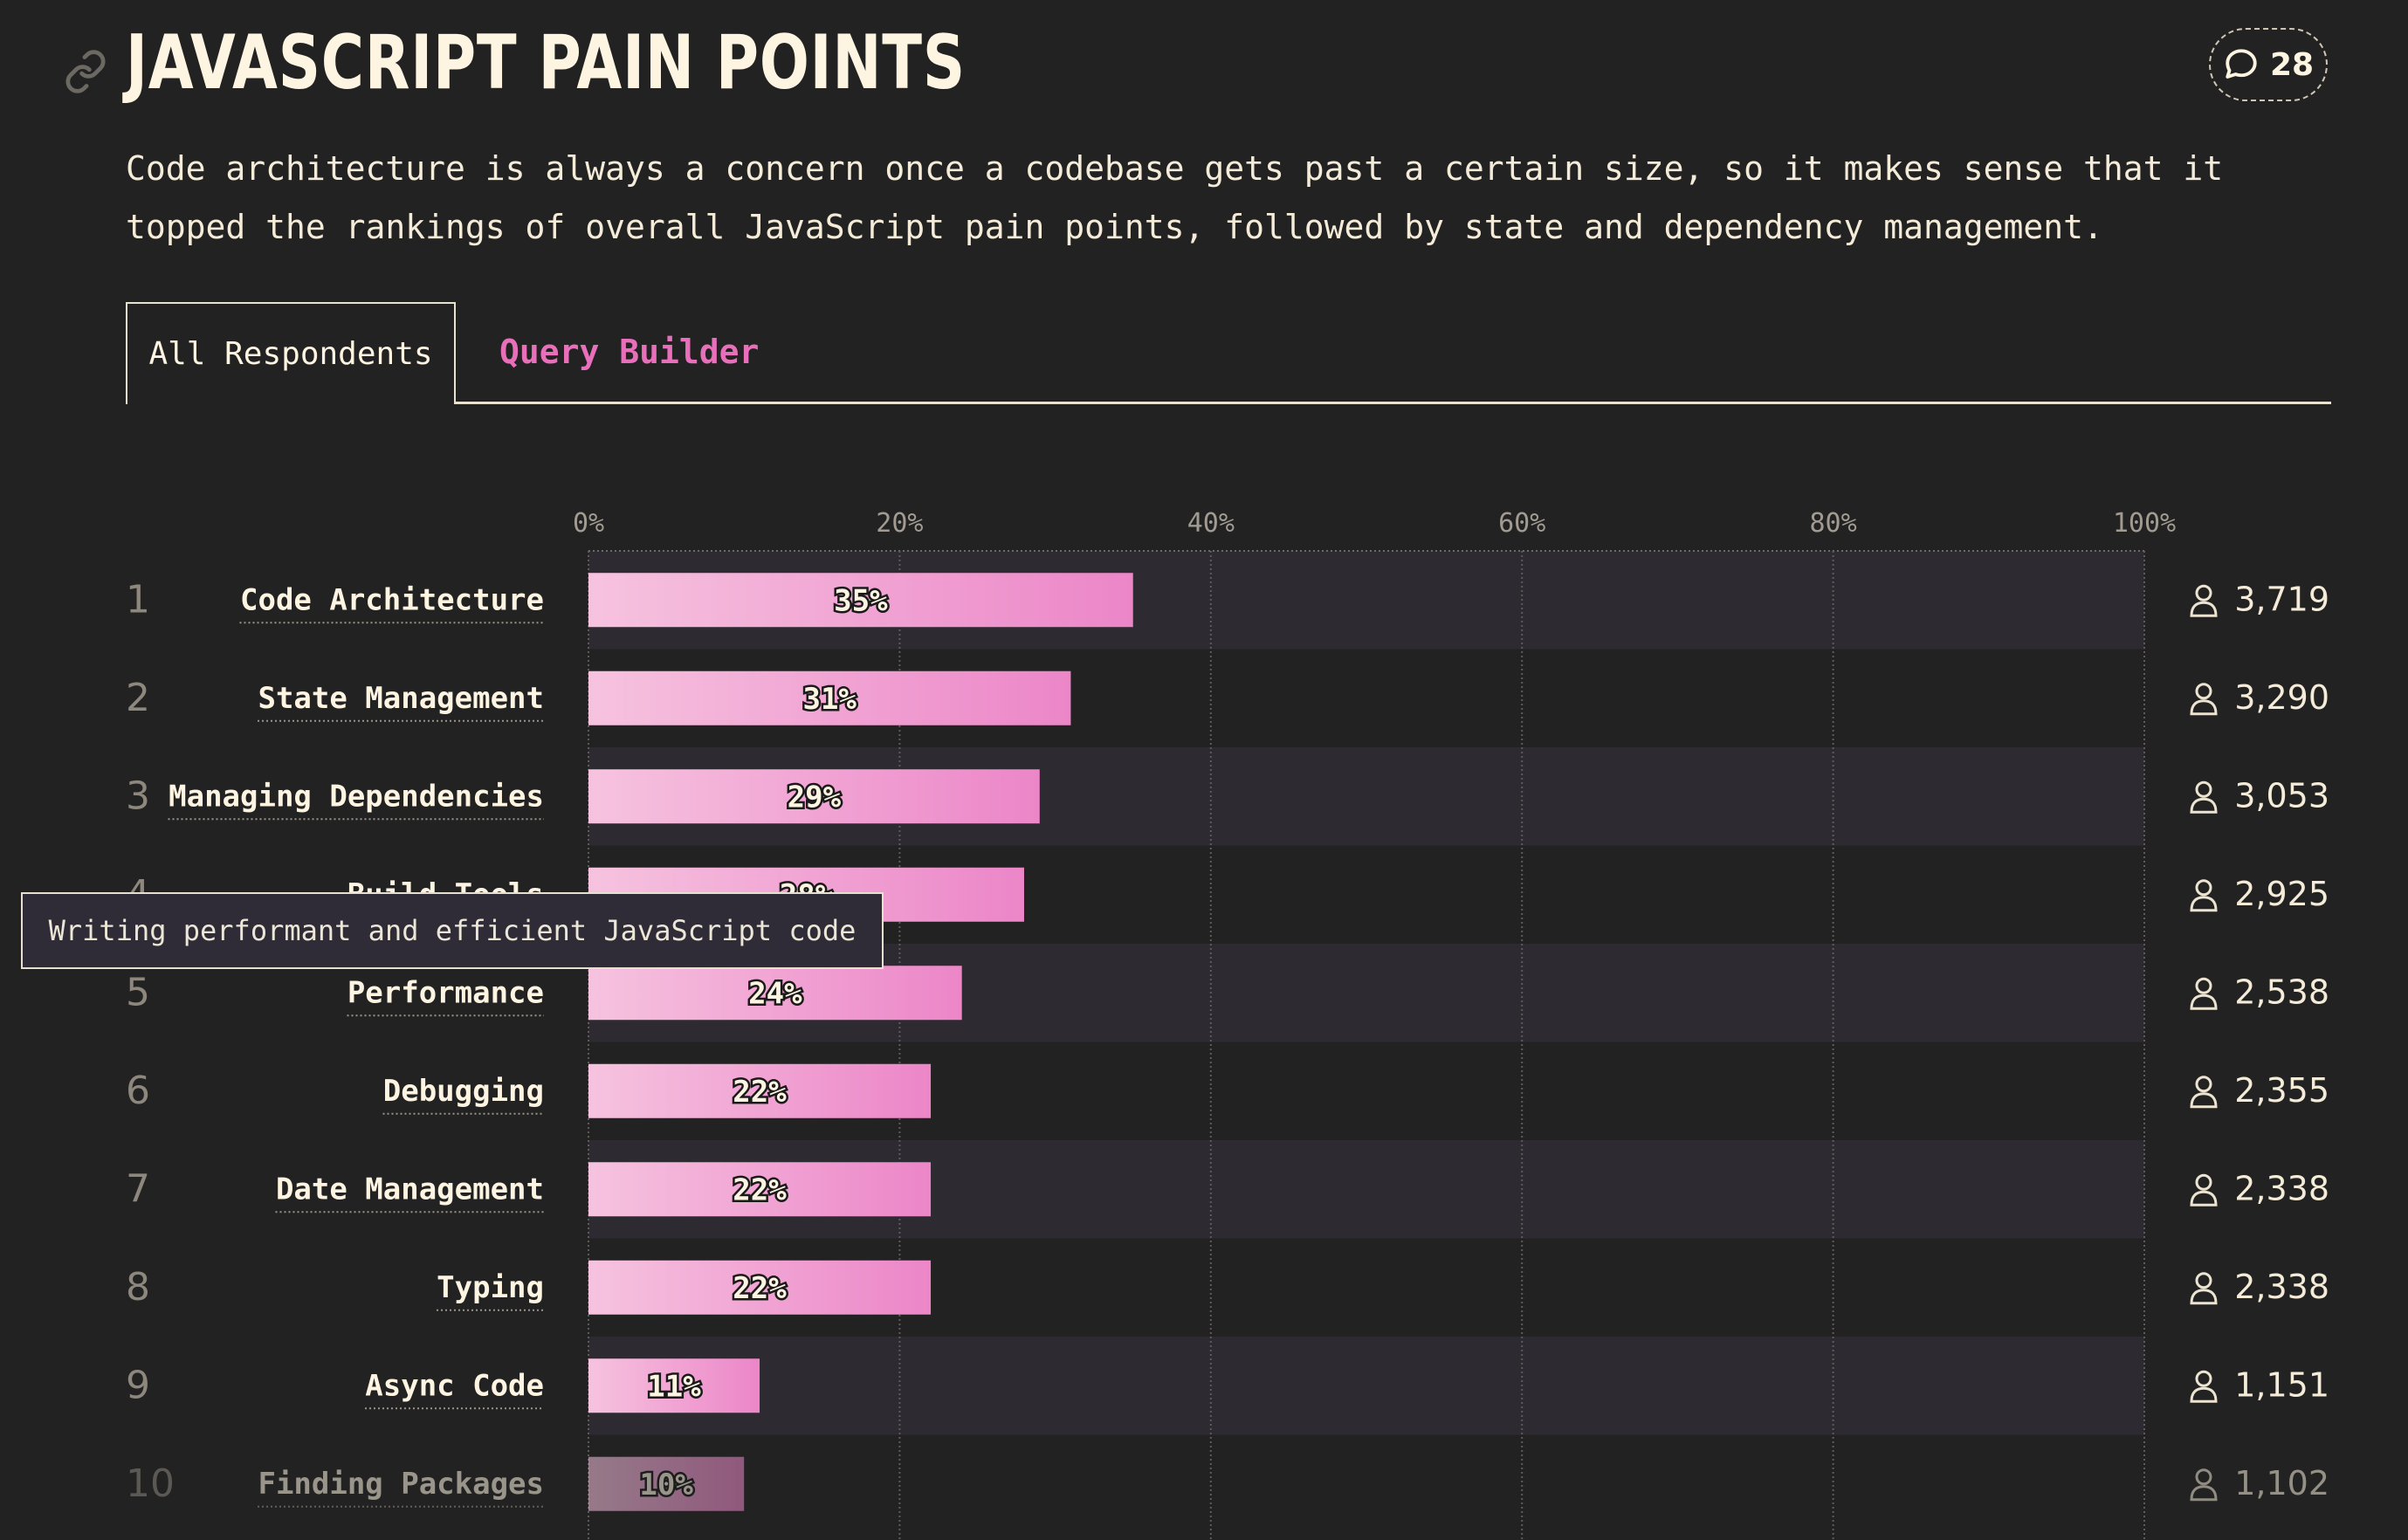  I want to click on tab-all-respondents: All Respondents, so click(291, 353).